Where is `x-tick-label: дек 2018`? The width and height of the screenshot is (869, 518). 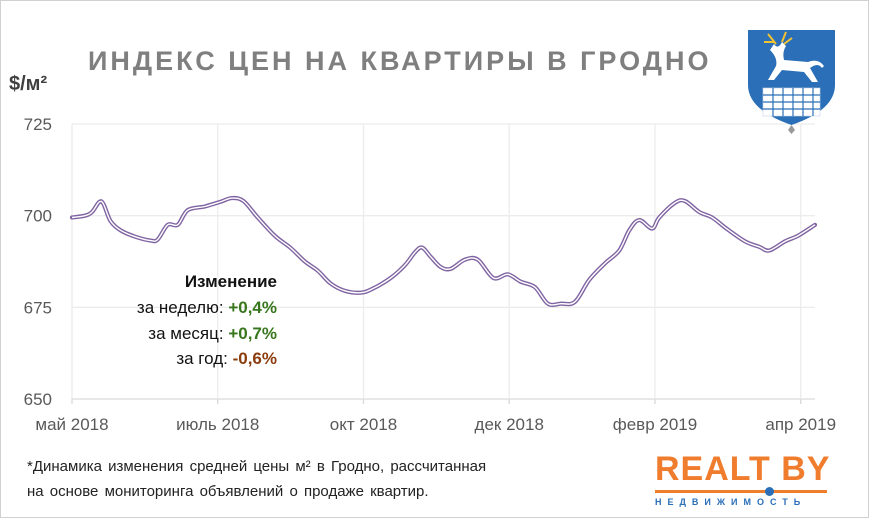
x-tick-label: дек 2018 is located at coordinates (509, 424).